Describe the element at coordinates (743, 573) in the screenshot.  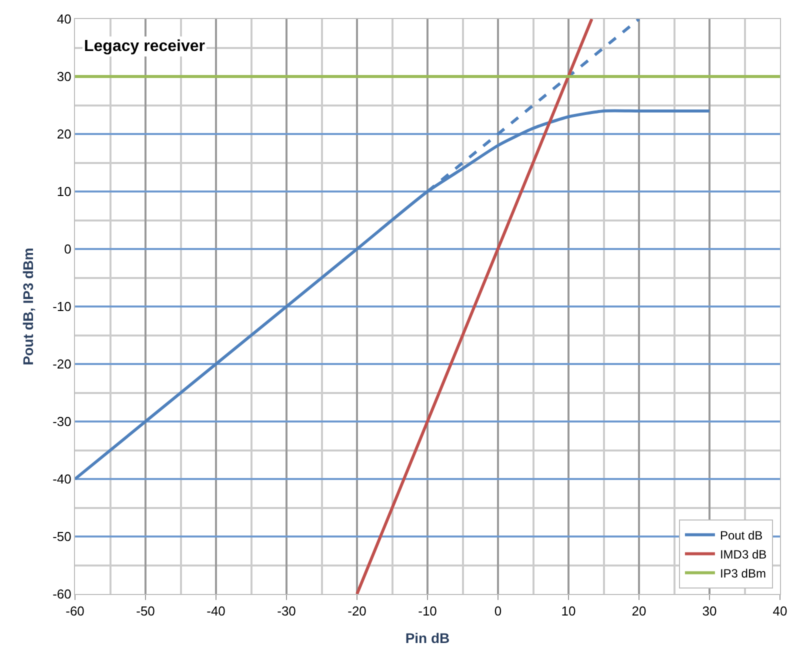
I see `legend-label: IP3 dBm` at that location.